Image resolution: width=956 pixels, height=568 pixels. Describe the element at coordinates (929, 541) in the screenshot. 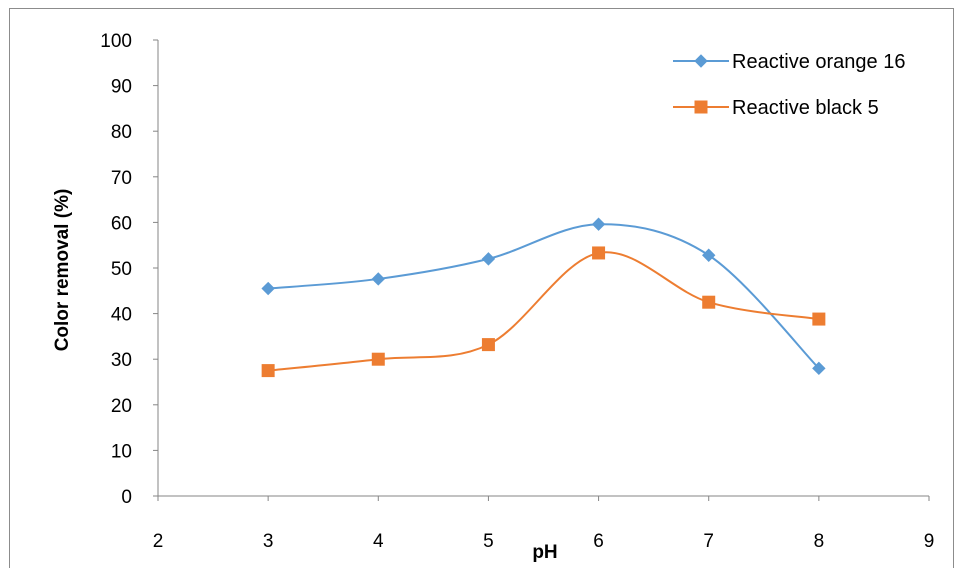

I see `x-tick-label: 9` at that location.